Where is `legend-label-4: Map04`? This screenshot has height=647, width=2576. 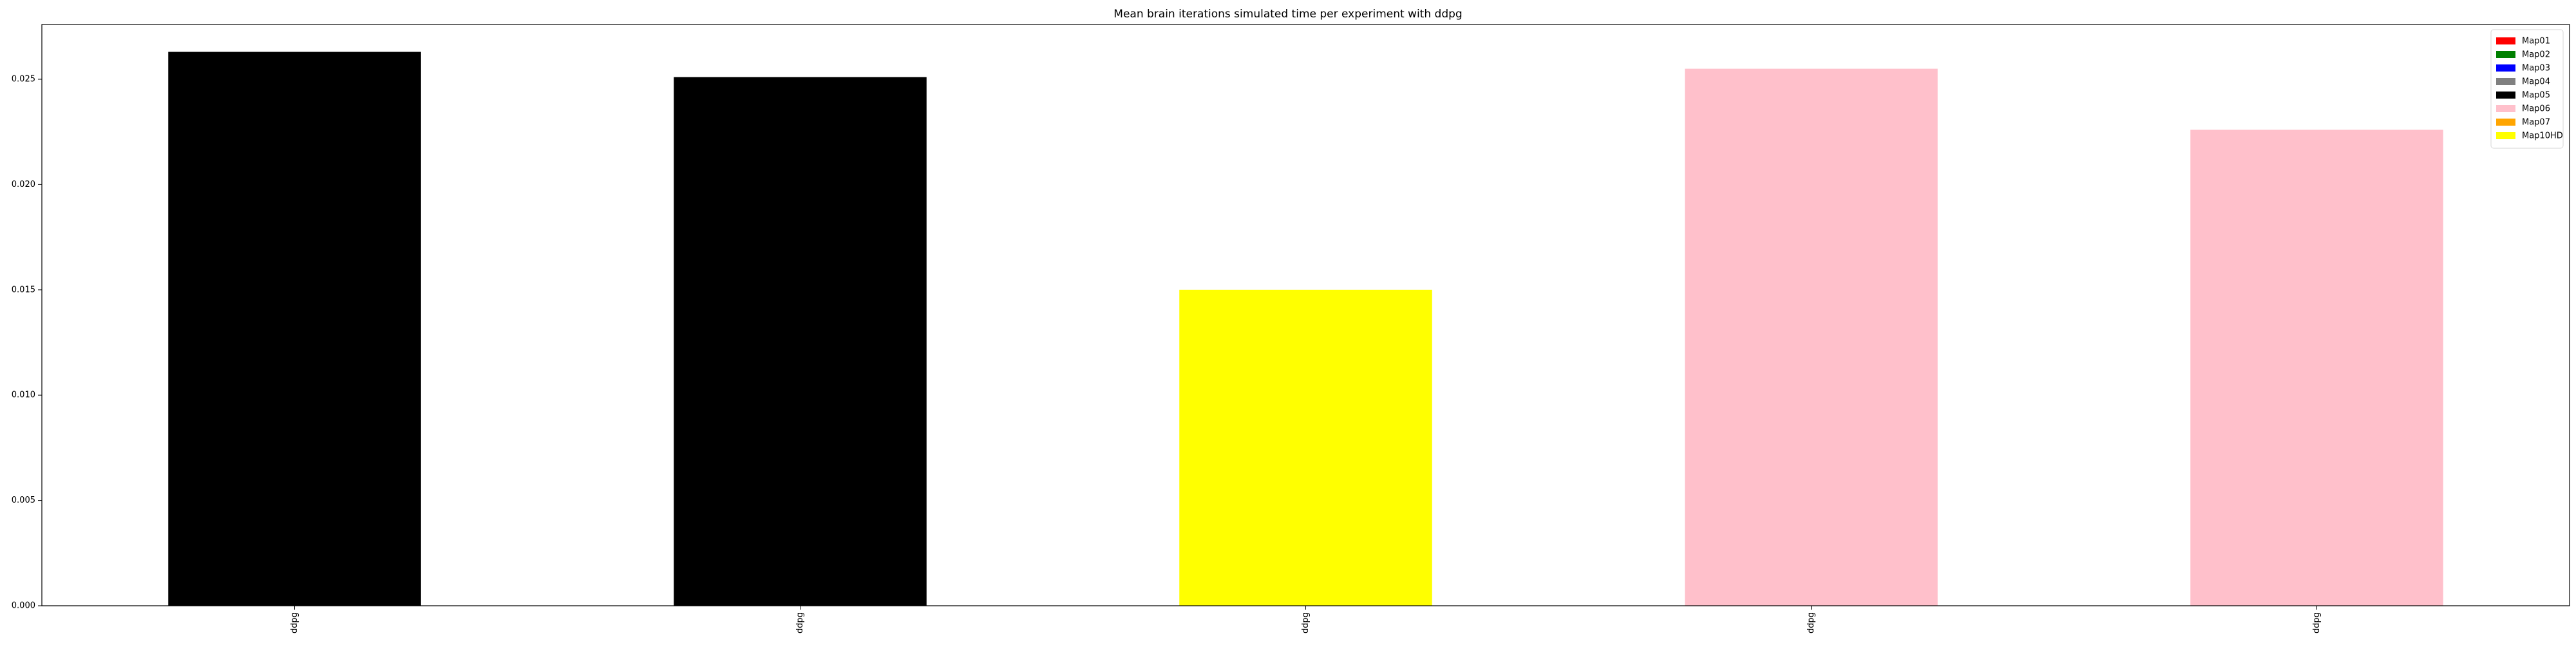
legend-label-4: Map04 is located at coordinates (2536, 82).